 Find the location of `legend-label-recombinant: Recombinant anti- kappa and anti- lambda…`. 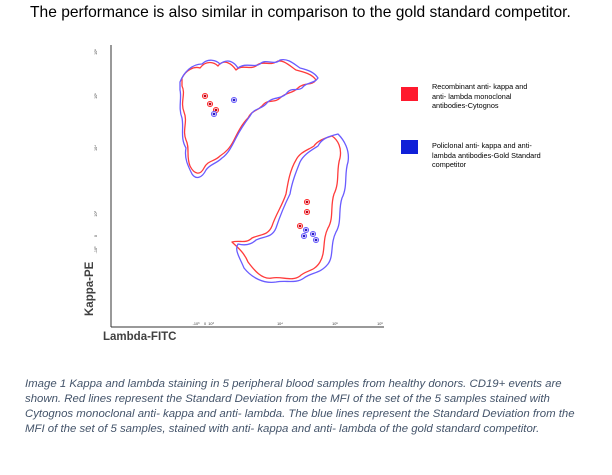

legend-label-recombinant: Recombinant anti- kappa and anti- lambda… is located at coordinates (480, 96).